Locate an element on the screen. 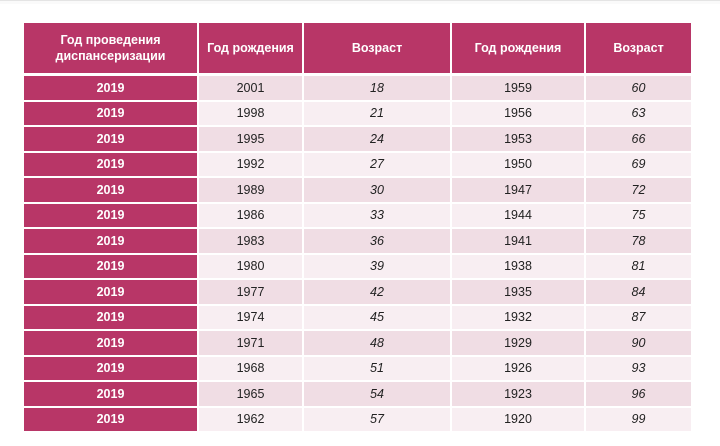 This screenshot has height=446, width=720. age-cell: 18 is located at coordinates (378, 89).